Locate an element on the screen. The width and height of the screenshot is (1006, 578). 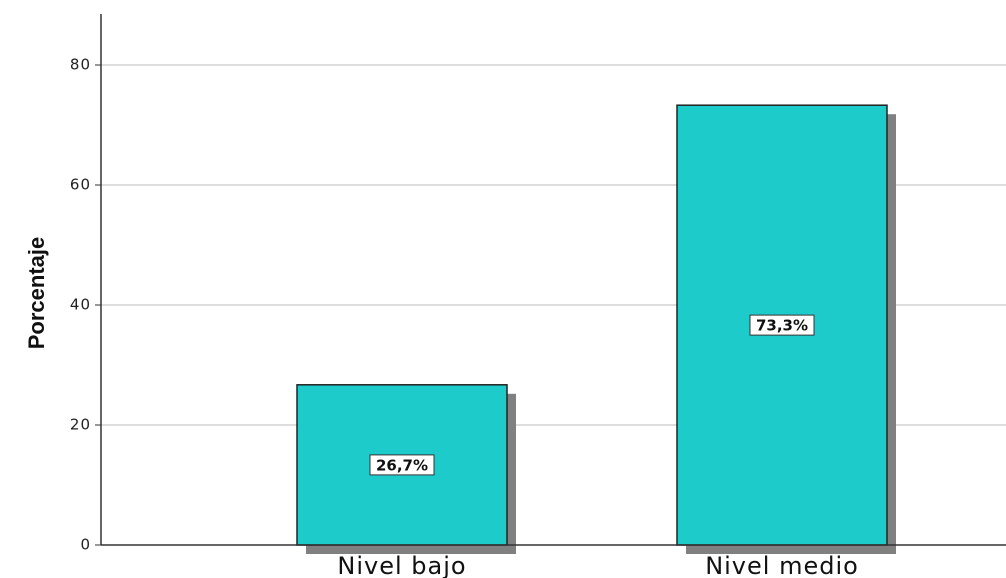
data-label: 26,7% is located at coordinates (402, 465).